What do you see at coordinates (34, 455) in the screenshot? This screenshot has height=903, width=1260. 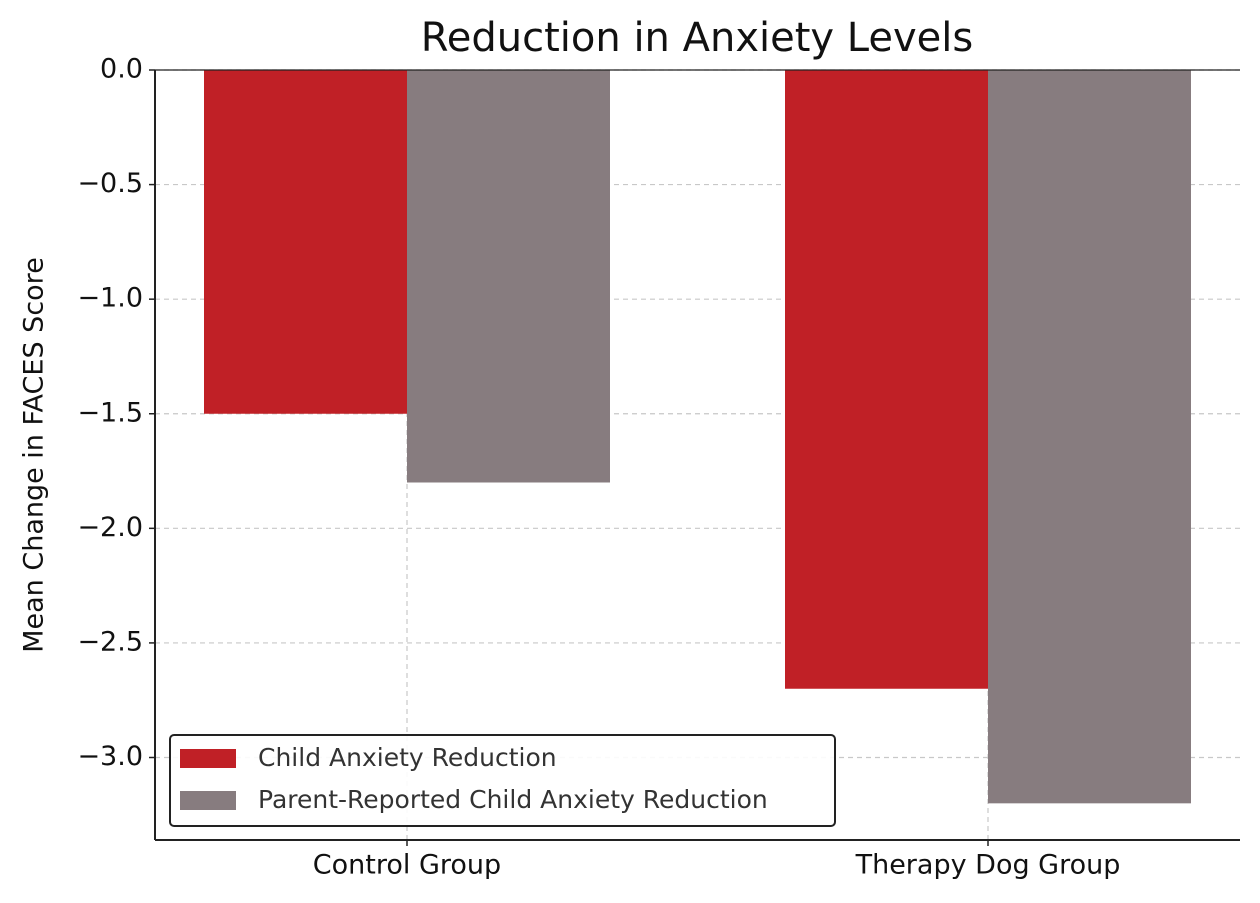 I see `y-axis-label: Mean Change in FACES Score` at bounding box center [34, 455].